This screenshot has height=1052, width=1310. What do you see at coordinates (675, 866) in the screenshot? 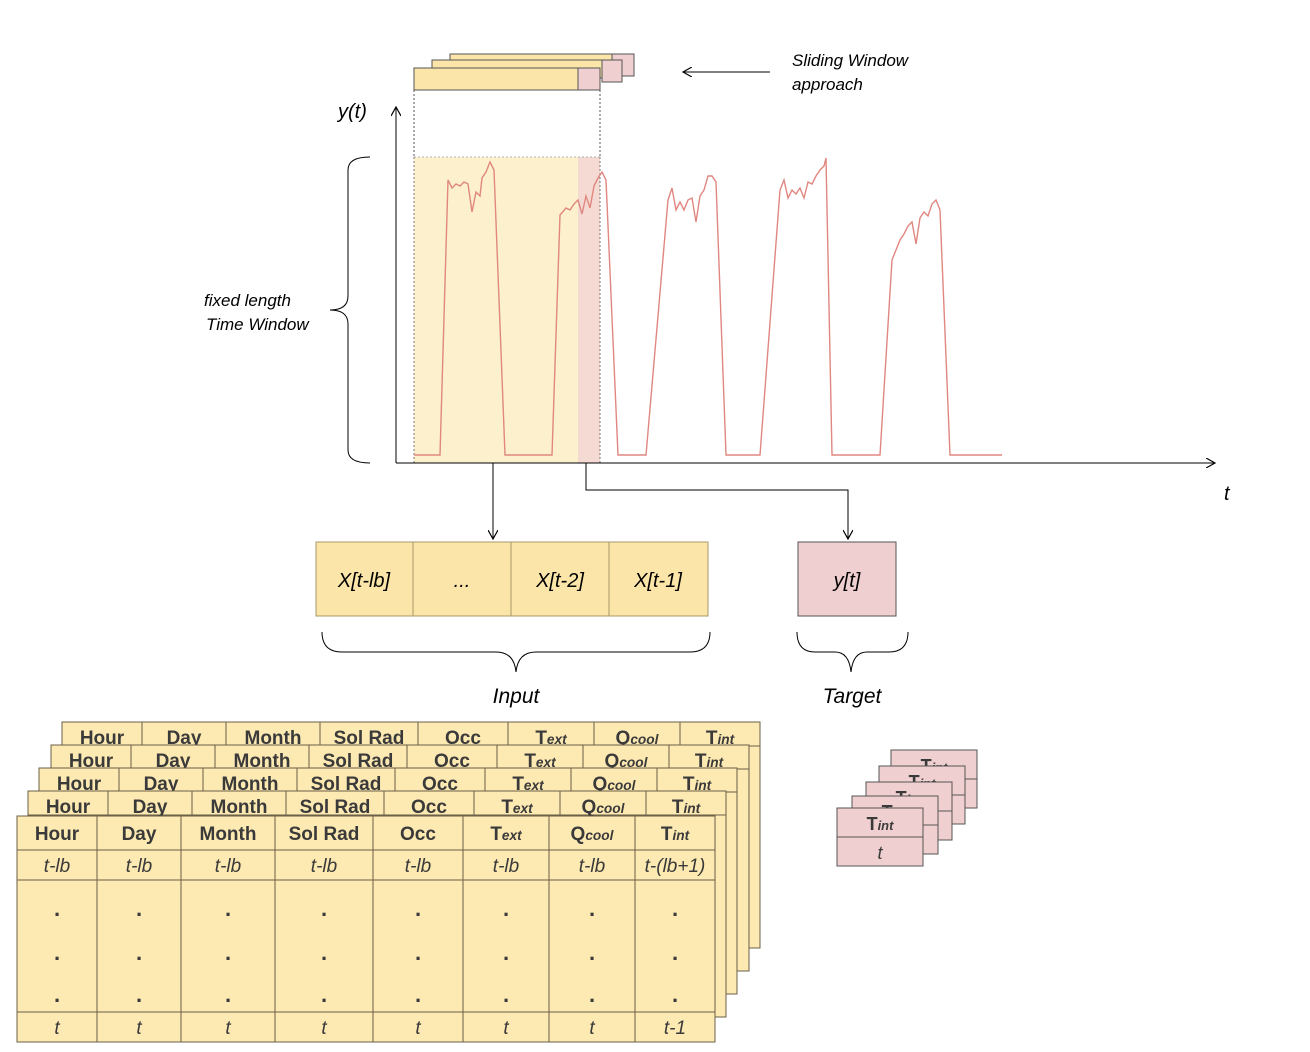
I see `table-first-row-cell: t-(lb+1)` at bounding box center [675, 866].